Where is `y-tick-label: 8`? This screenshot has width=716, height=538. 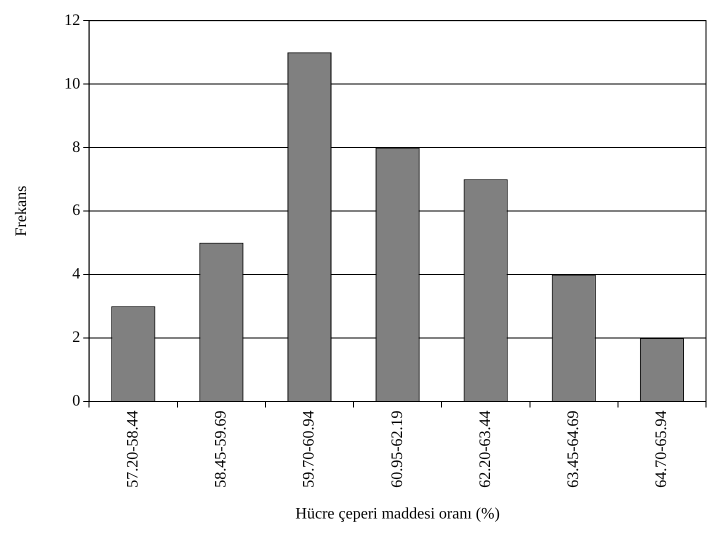
y-tick-label: 8 is located at coordinates (76, 147).